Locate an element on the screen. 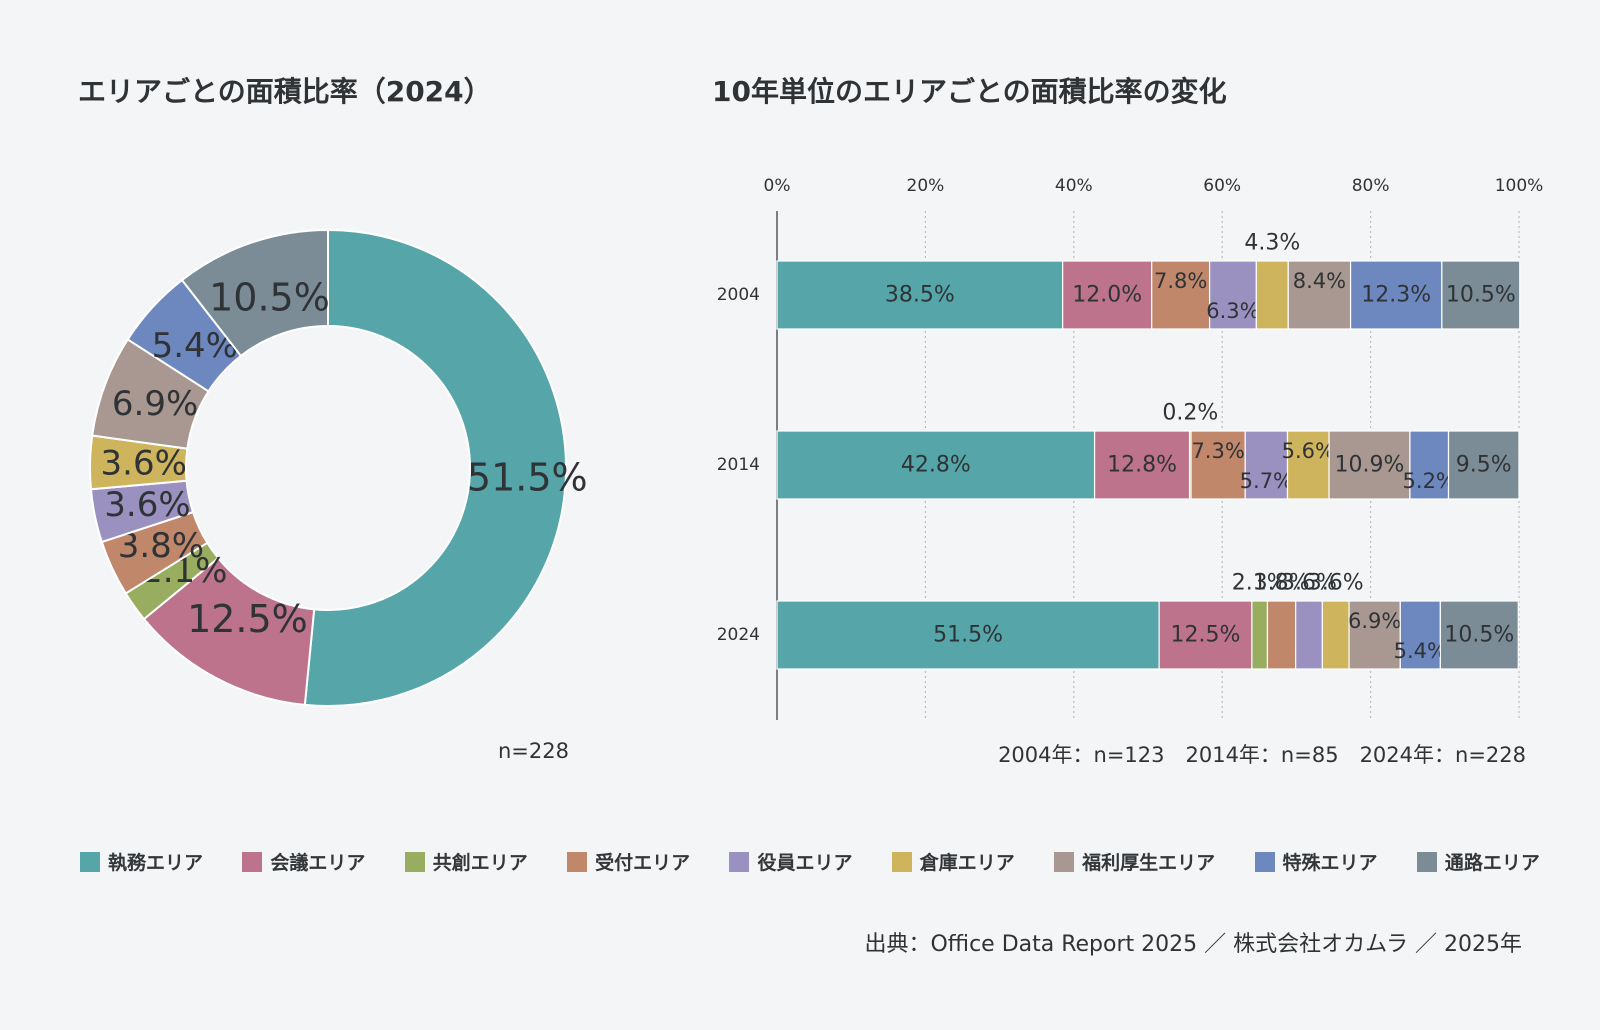 The width and height of the screenshot is (1600, 1030). legend-item: 福利厚生エリア is located at coordinates (1134, 861).